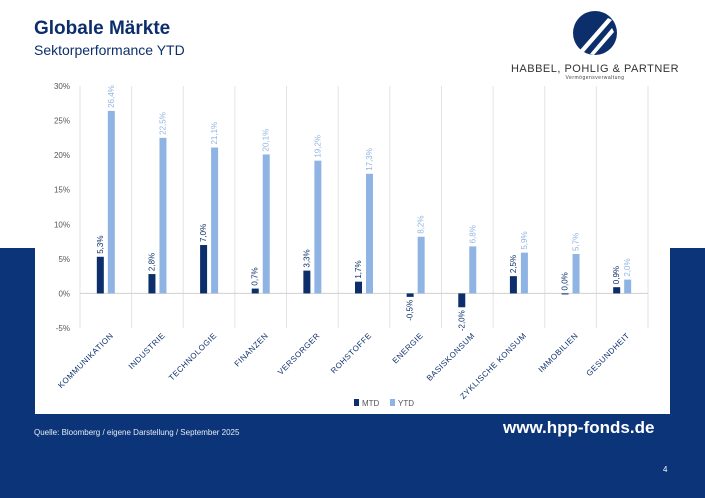 This screenshot has width=705, height=498. I want to click on legend-mtd-label: MTD, so click(371, 403).